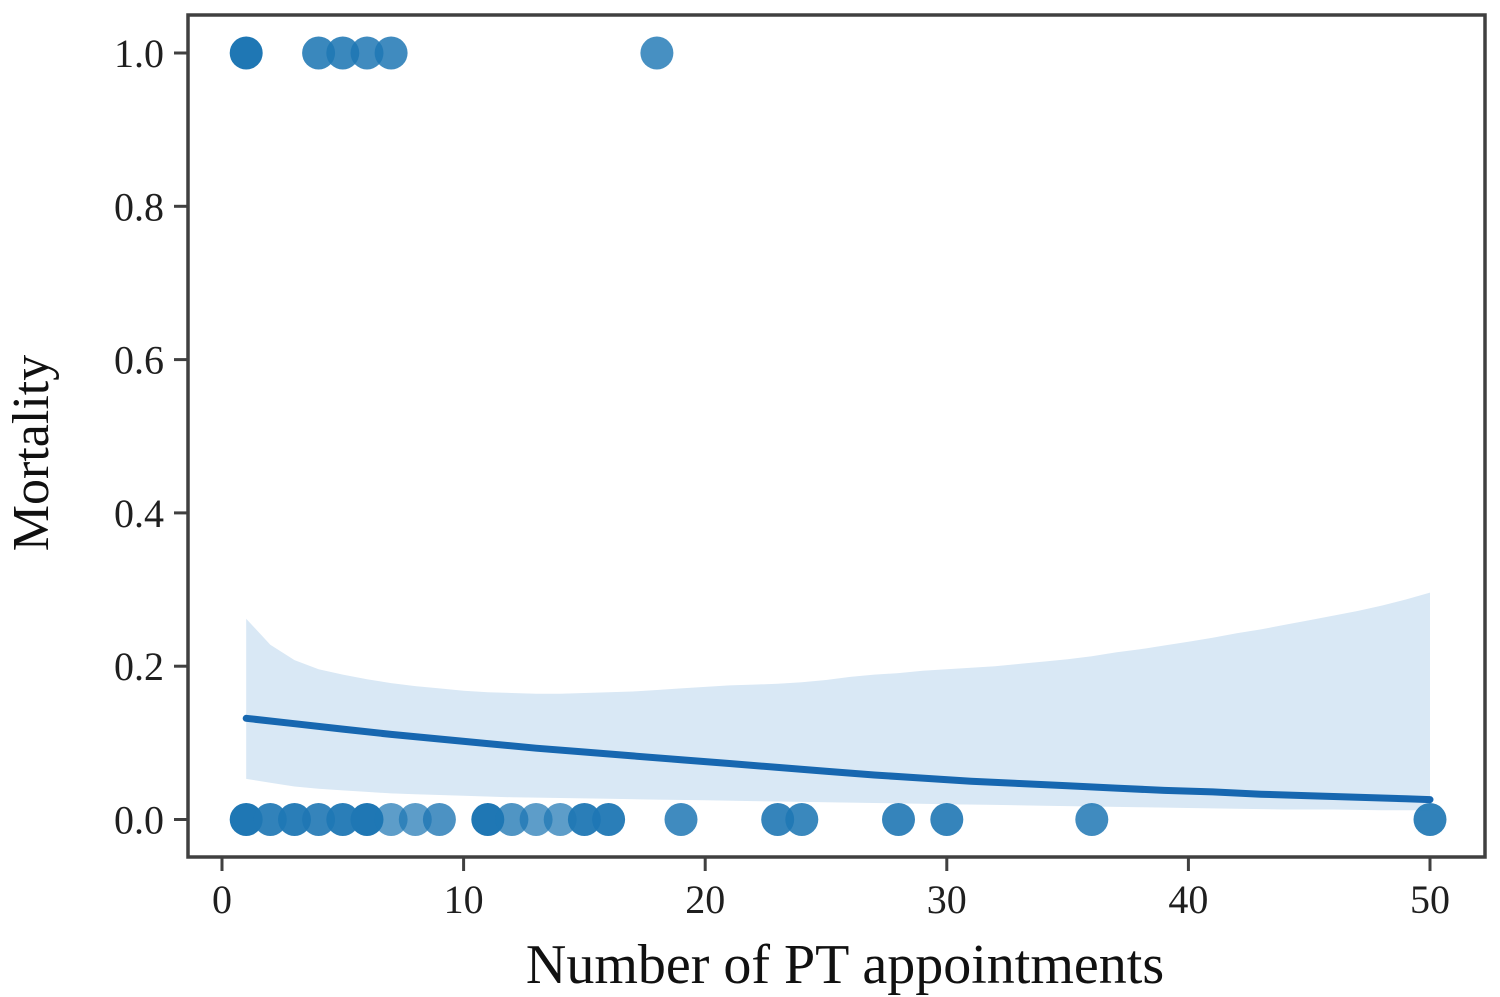  Describe the element at coordinates (947, 899) in the screenshot. I see `x-tick-label: 30` at that location.